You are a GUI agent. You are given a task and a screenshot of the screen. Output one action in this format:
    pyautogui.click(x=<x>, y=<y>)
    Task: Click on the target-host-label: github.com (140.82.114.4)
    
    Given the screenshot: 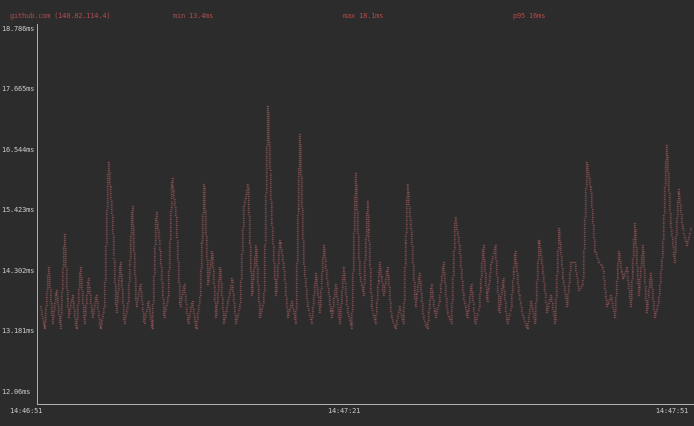 What is the action you would take?
    pyautogui.click(x=60, y=16)
    